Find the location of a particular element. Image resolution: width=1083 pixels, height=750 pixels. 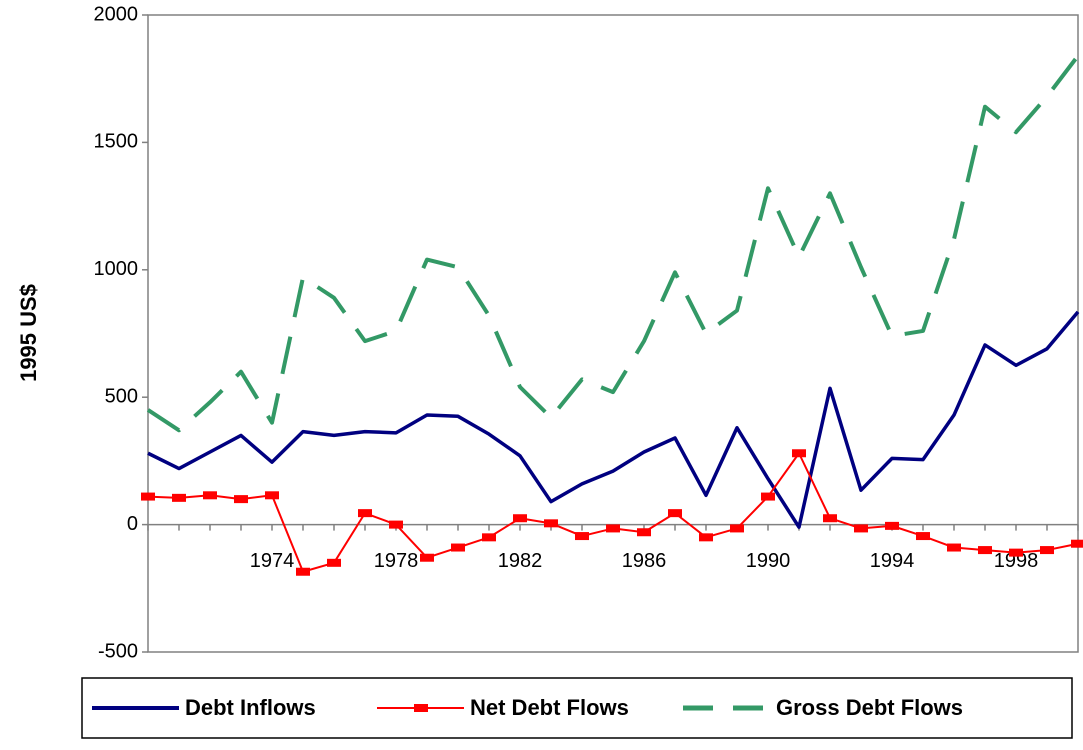

y-tick-label: 500 is located at coordinates (121, 396).